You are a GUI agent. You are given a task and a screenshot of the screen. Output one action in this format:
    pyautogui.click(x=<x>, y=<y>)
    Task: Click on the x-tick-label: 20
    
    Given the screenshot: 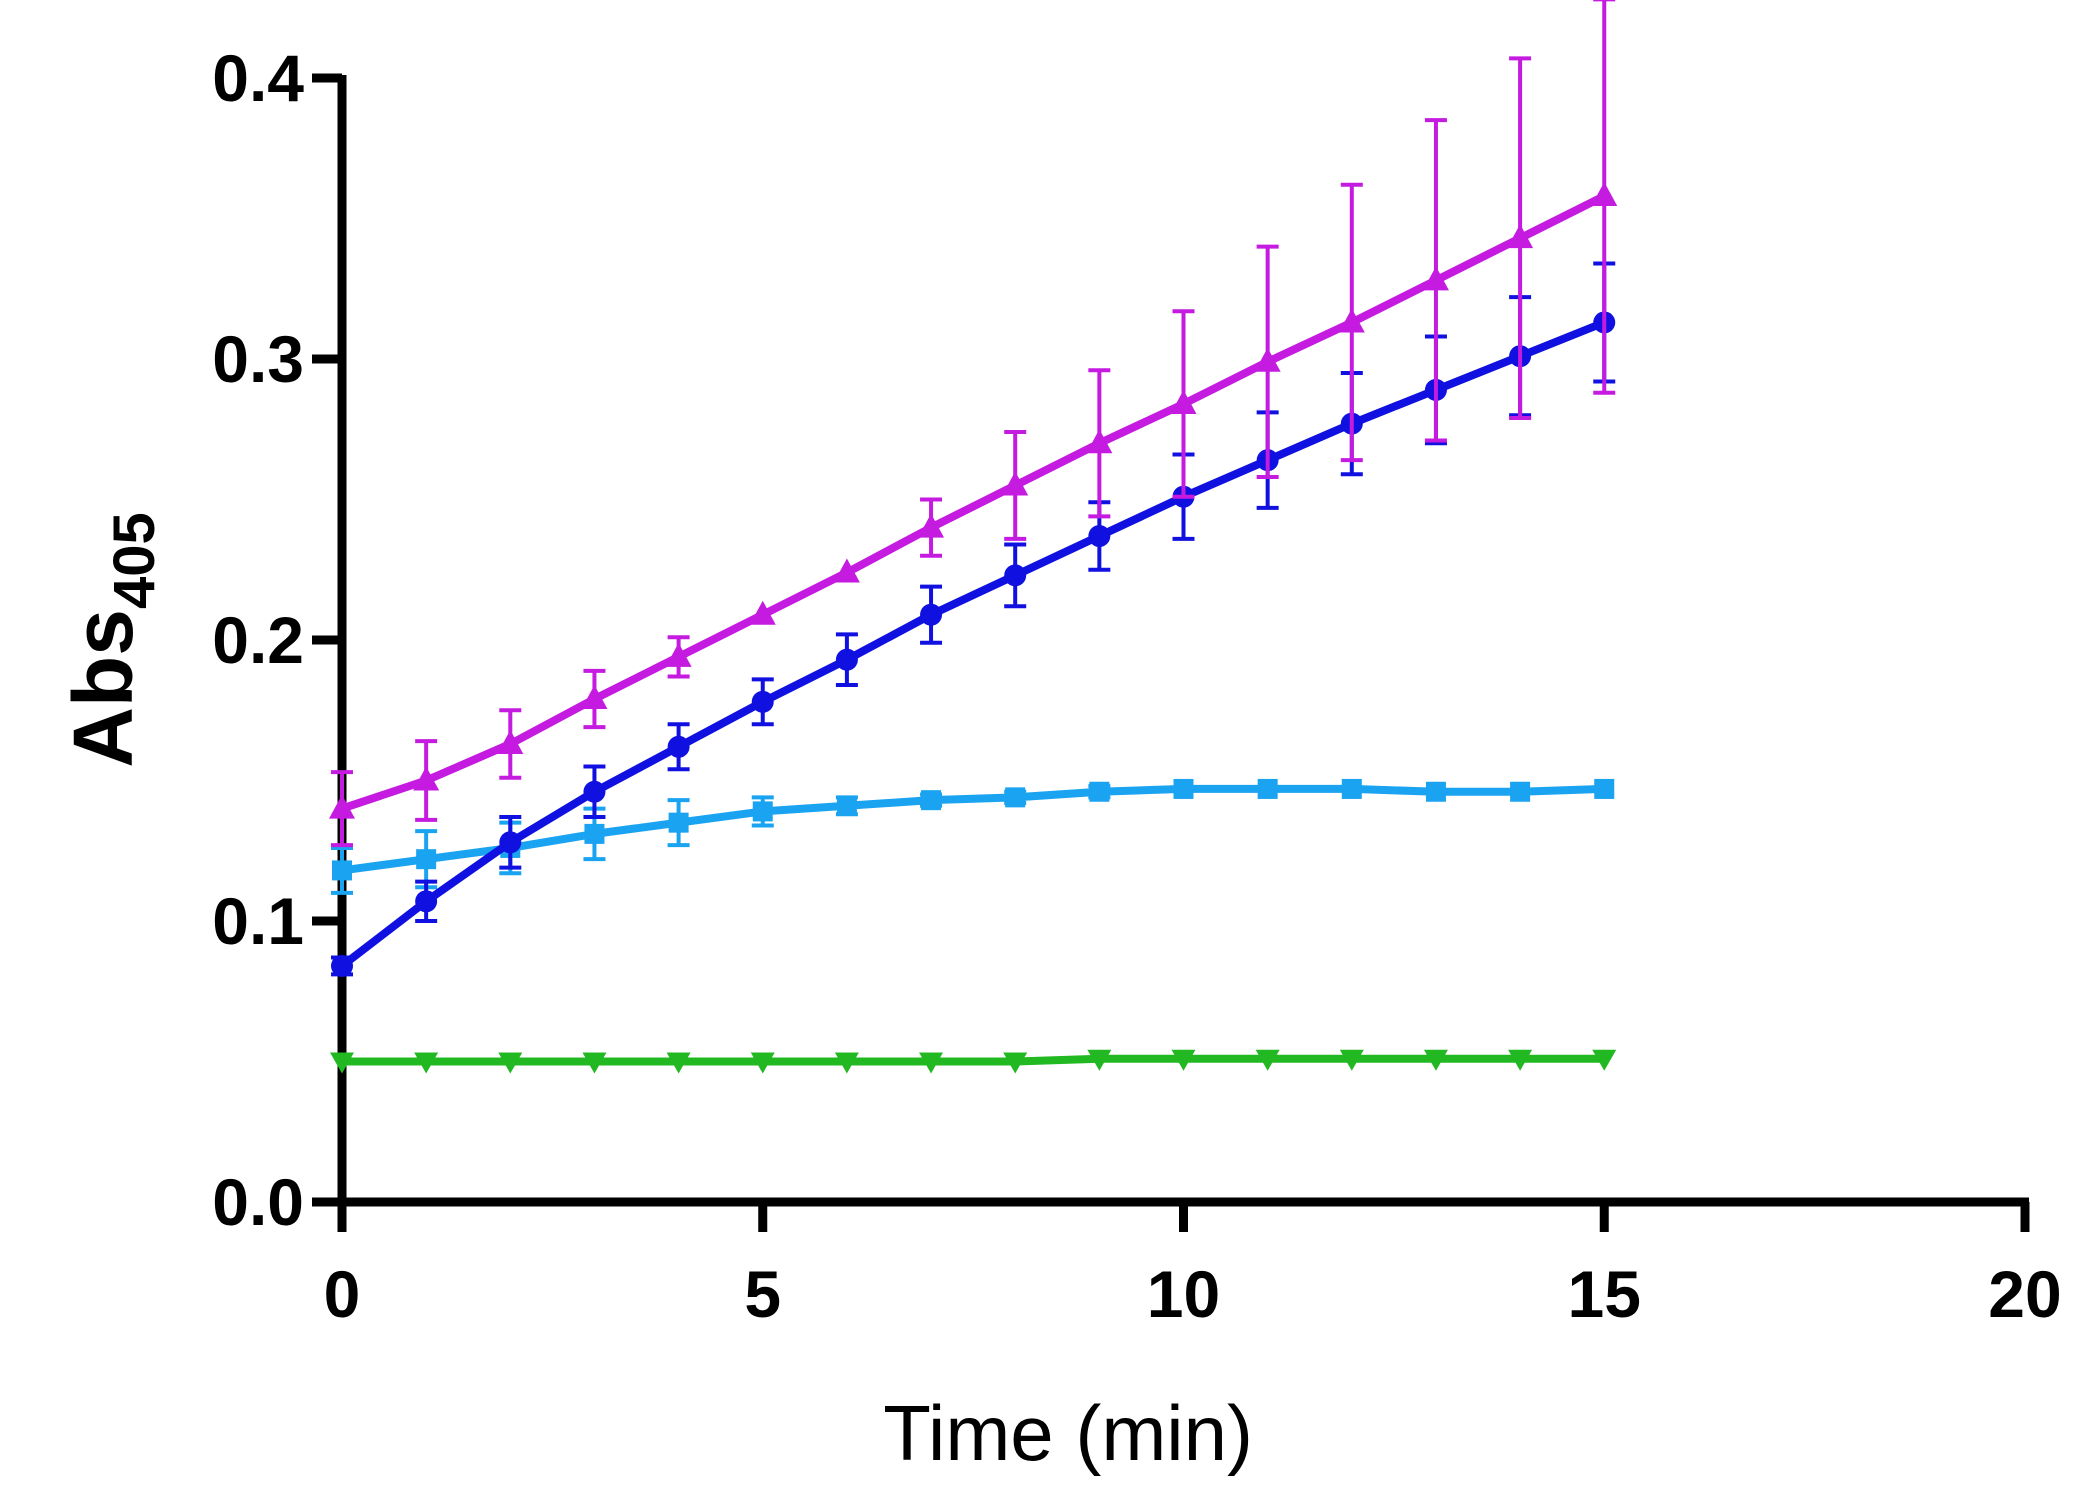 What is the action you would take?
    pyautogui.click(x=2024, y=1294)
    